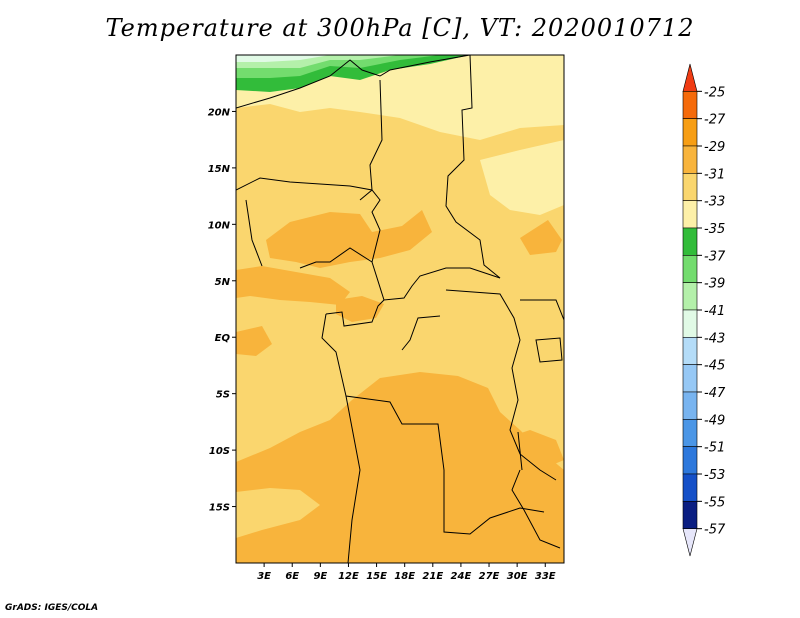  Describe the element at coordinates (714, 147) in the screenshot. I see `colorbar-label: -29` at that location.